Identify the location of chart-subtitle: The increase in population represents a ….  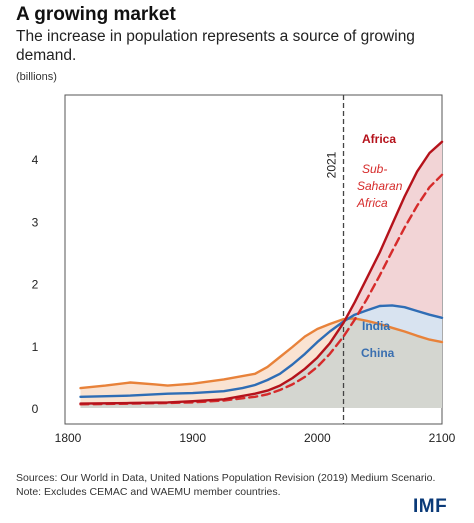
(215, 46).